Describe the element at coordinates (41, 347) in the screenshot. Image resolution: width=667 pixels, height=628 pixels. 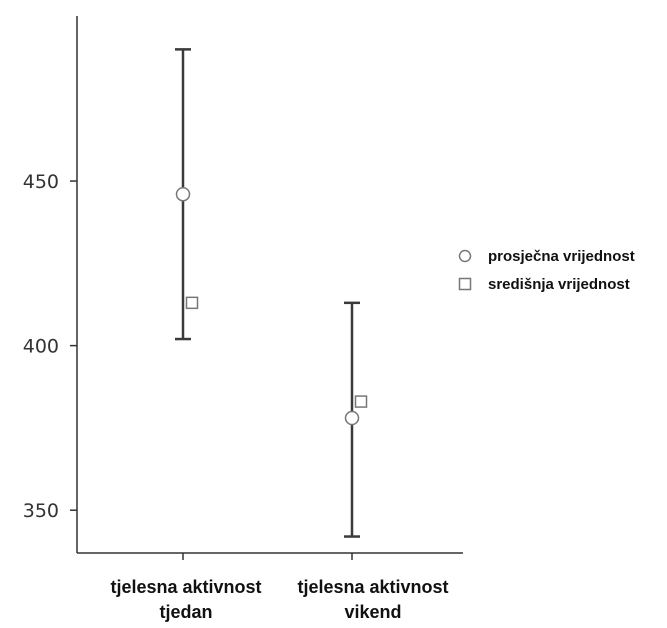
I see `y-tick-label-1: 400` at that location.